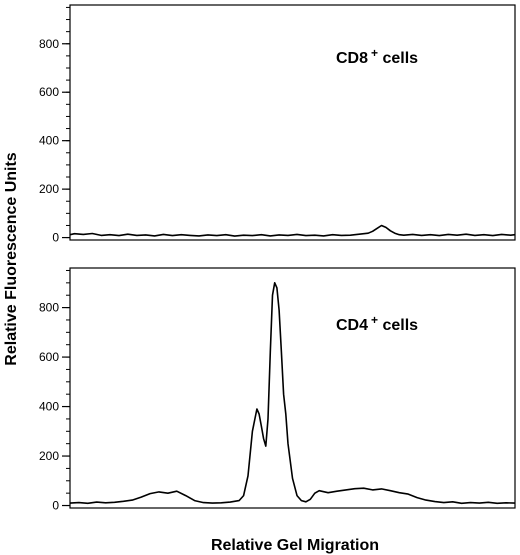  What do you see at coordinates (11, 259) in the screenshot?
I see `y-axis-title: Relative Fluorescence Units` at bounding box center [11, 259].